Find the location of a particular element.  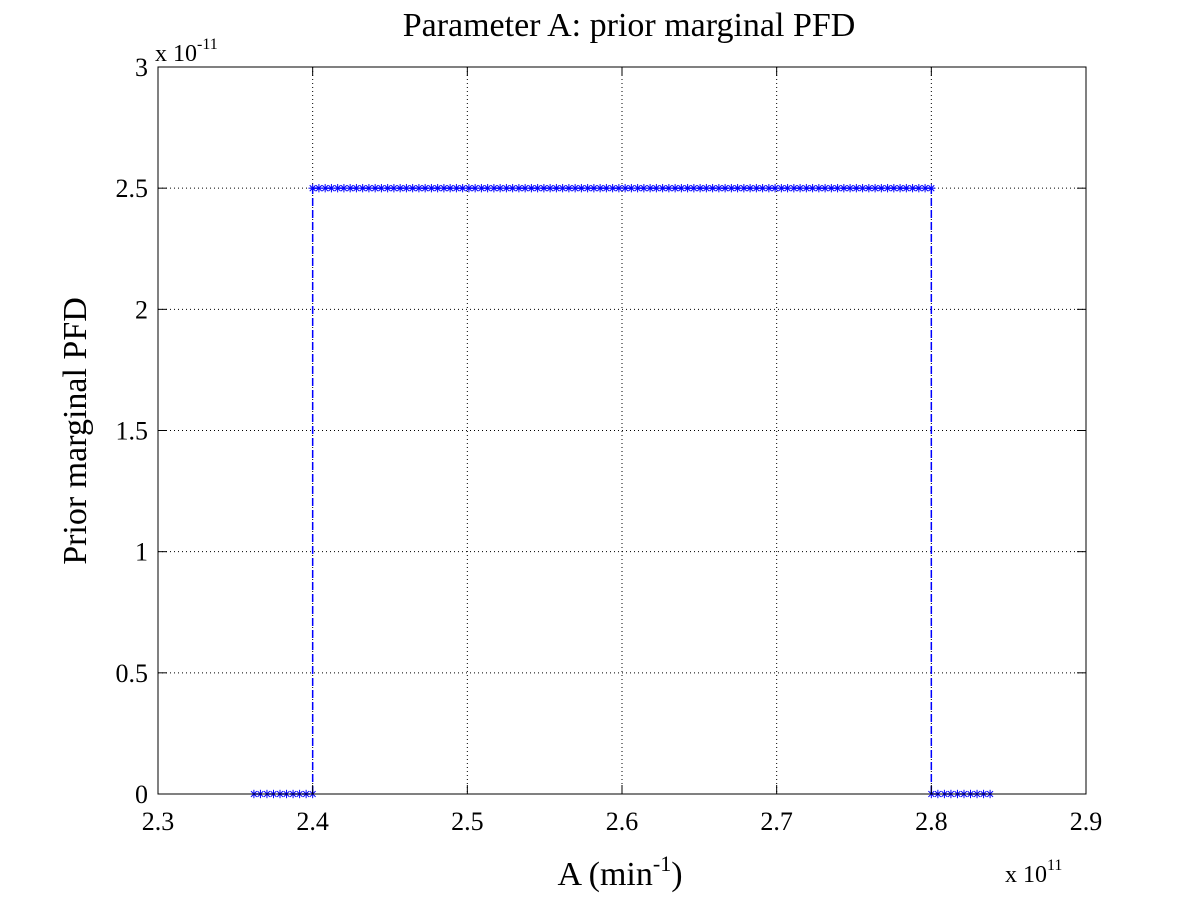

x-tick-label: 2.7 is located at coordinates (776, 821).